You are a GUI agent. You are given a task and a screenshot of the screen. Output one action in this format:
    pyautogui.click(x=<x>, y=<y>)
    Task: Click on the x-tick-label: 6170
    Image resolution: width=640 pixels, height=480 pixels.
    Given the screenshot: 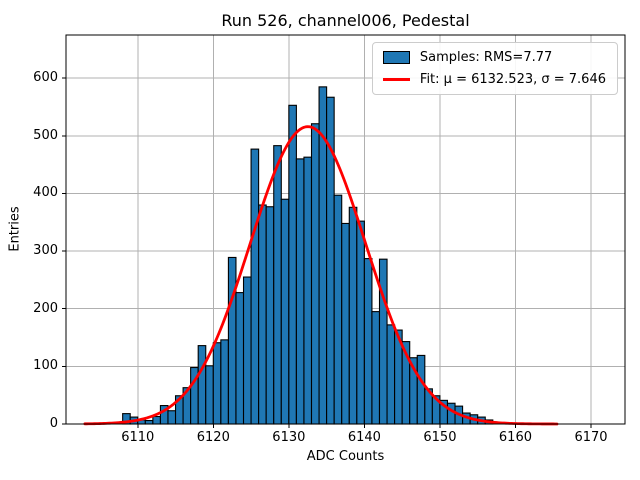 What is the action you would take?
    pyautogui.click(x=591, y=437)
    